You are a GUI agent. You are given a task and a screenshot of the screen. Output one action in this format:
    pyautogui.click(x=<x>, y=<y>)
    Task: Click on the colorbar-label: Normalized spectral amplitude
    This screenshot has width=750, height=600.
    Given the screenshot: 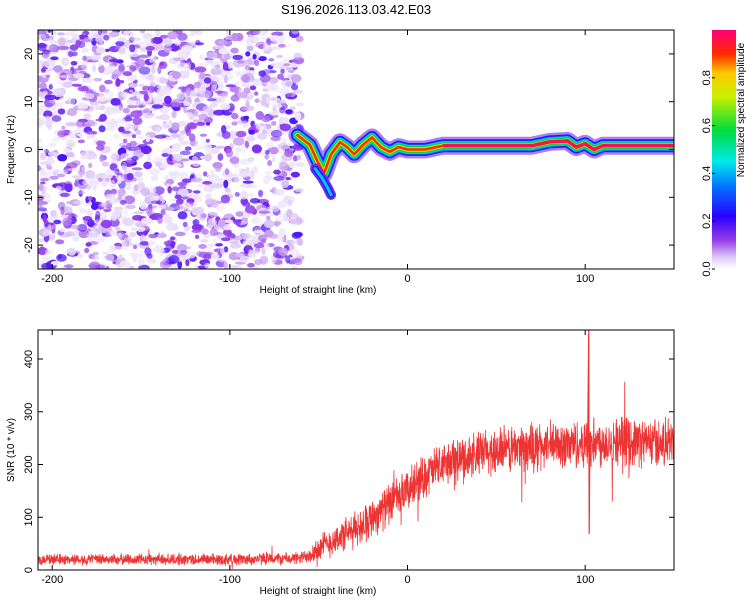 What is the action you would take?
    pyautogui.click(x=741, y=109)
    